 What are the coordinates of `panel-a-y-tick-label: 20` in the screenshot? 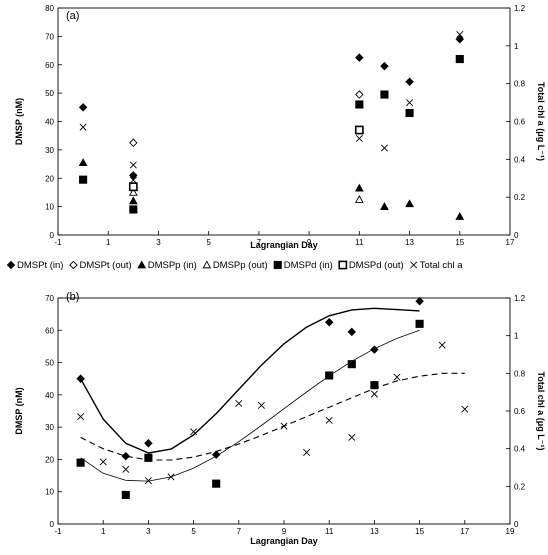 It's located at (49, 178).